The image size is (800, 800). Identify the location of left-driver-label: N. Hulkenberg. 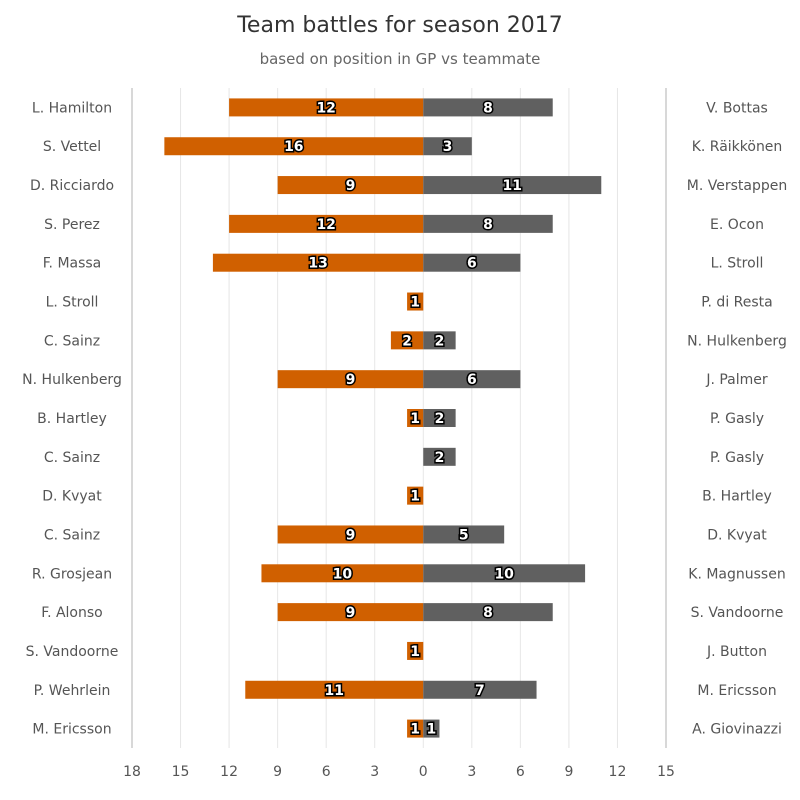
(72, 380).